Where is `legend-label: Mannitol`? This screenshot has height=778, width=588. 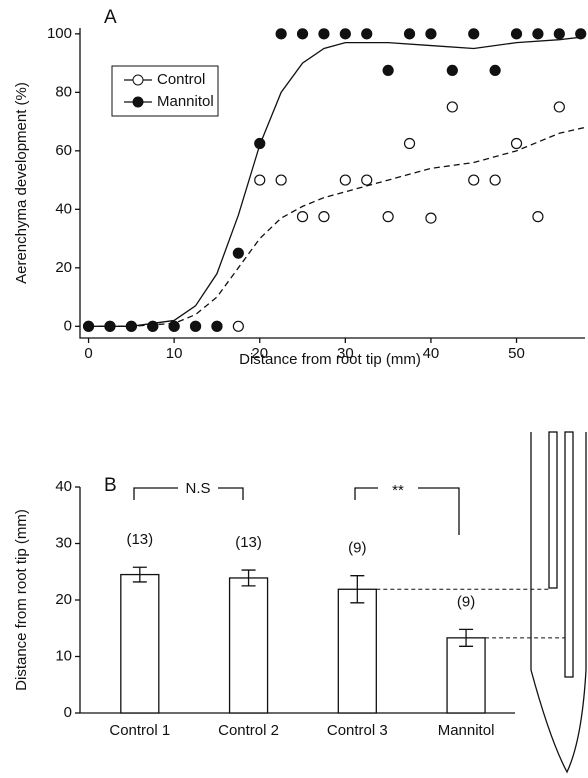 legend-label: Mannitol is located at coordinates (185, 101).